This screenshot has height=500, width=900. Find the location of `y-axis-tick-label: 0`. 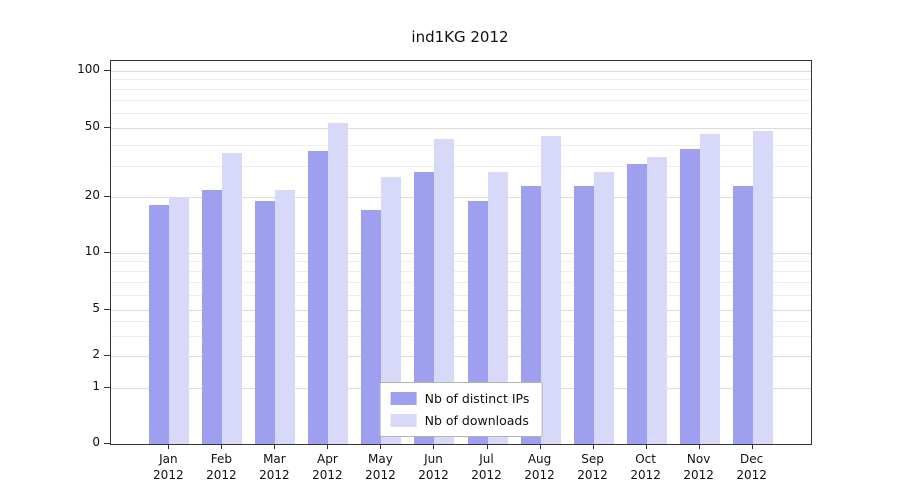

y-axis-tick-label: 0 is located at coordinates (96, 442).